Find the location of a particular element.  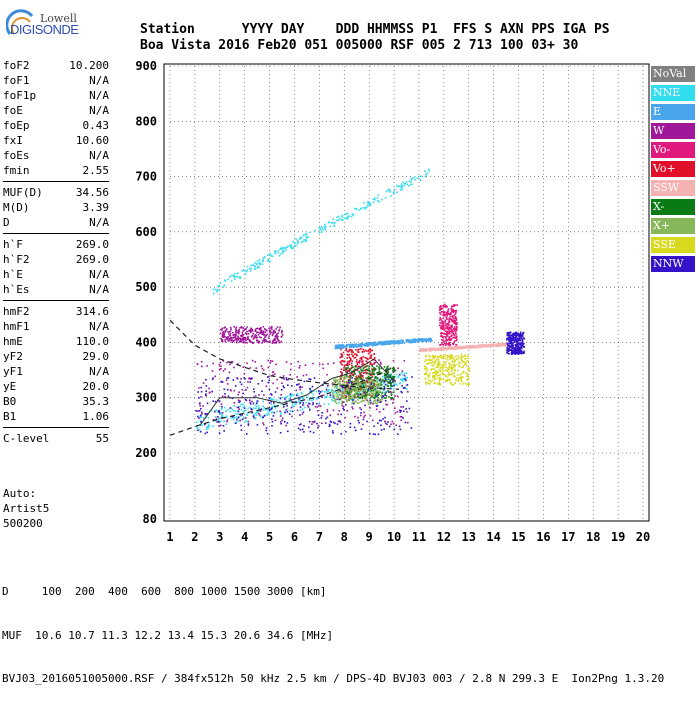

logo-digisonde-text: DIGISONDE is located at coordinates (44, 29).